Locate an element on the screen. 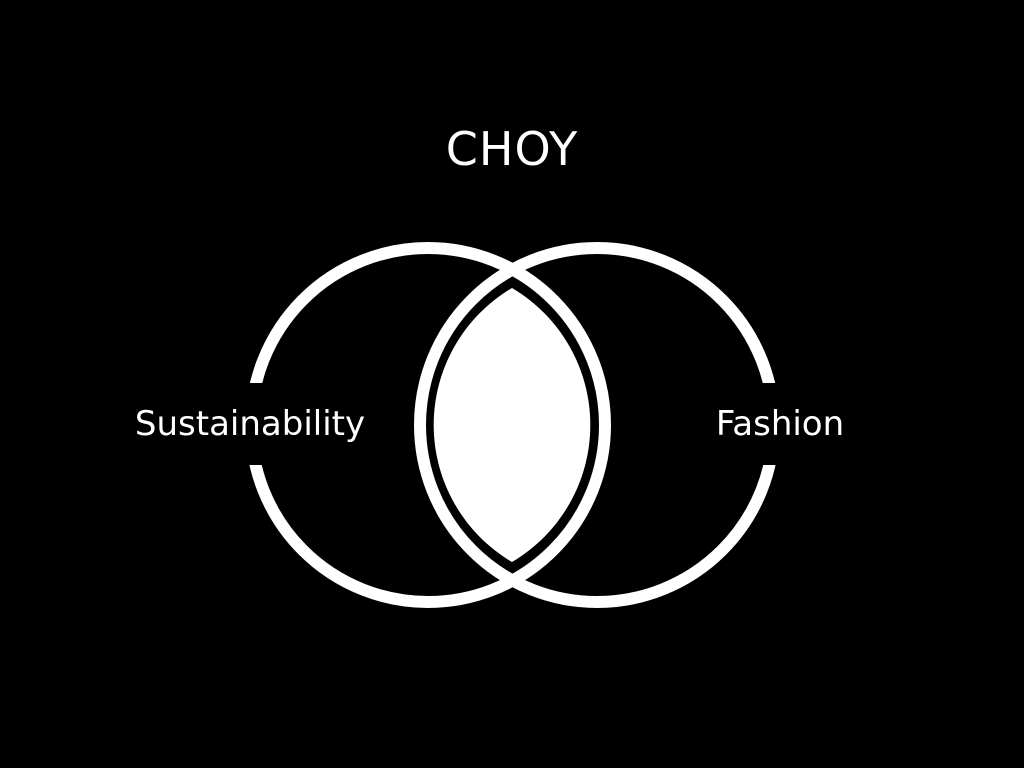  fashion-label: Fashion is located at coordinates (780, 424).